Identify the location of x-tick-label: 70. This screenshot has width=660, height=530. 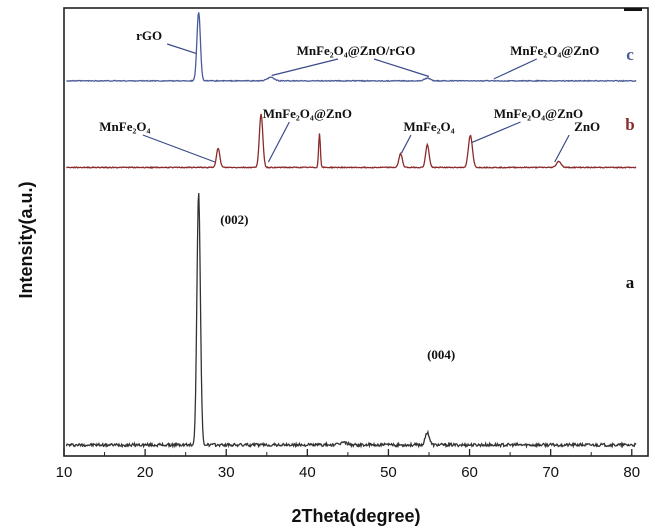
(550, 472).